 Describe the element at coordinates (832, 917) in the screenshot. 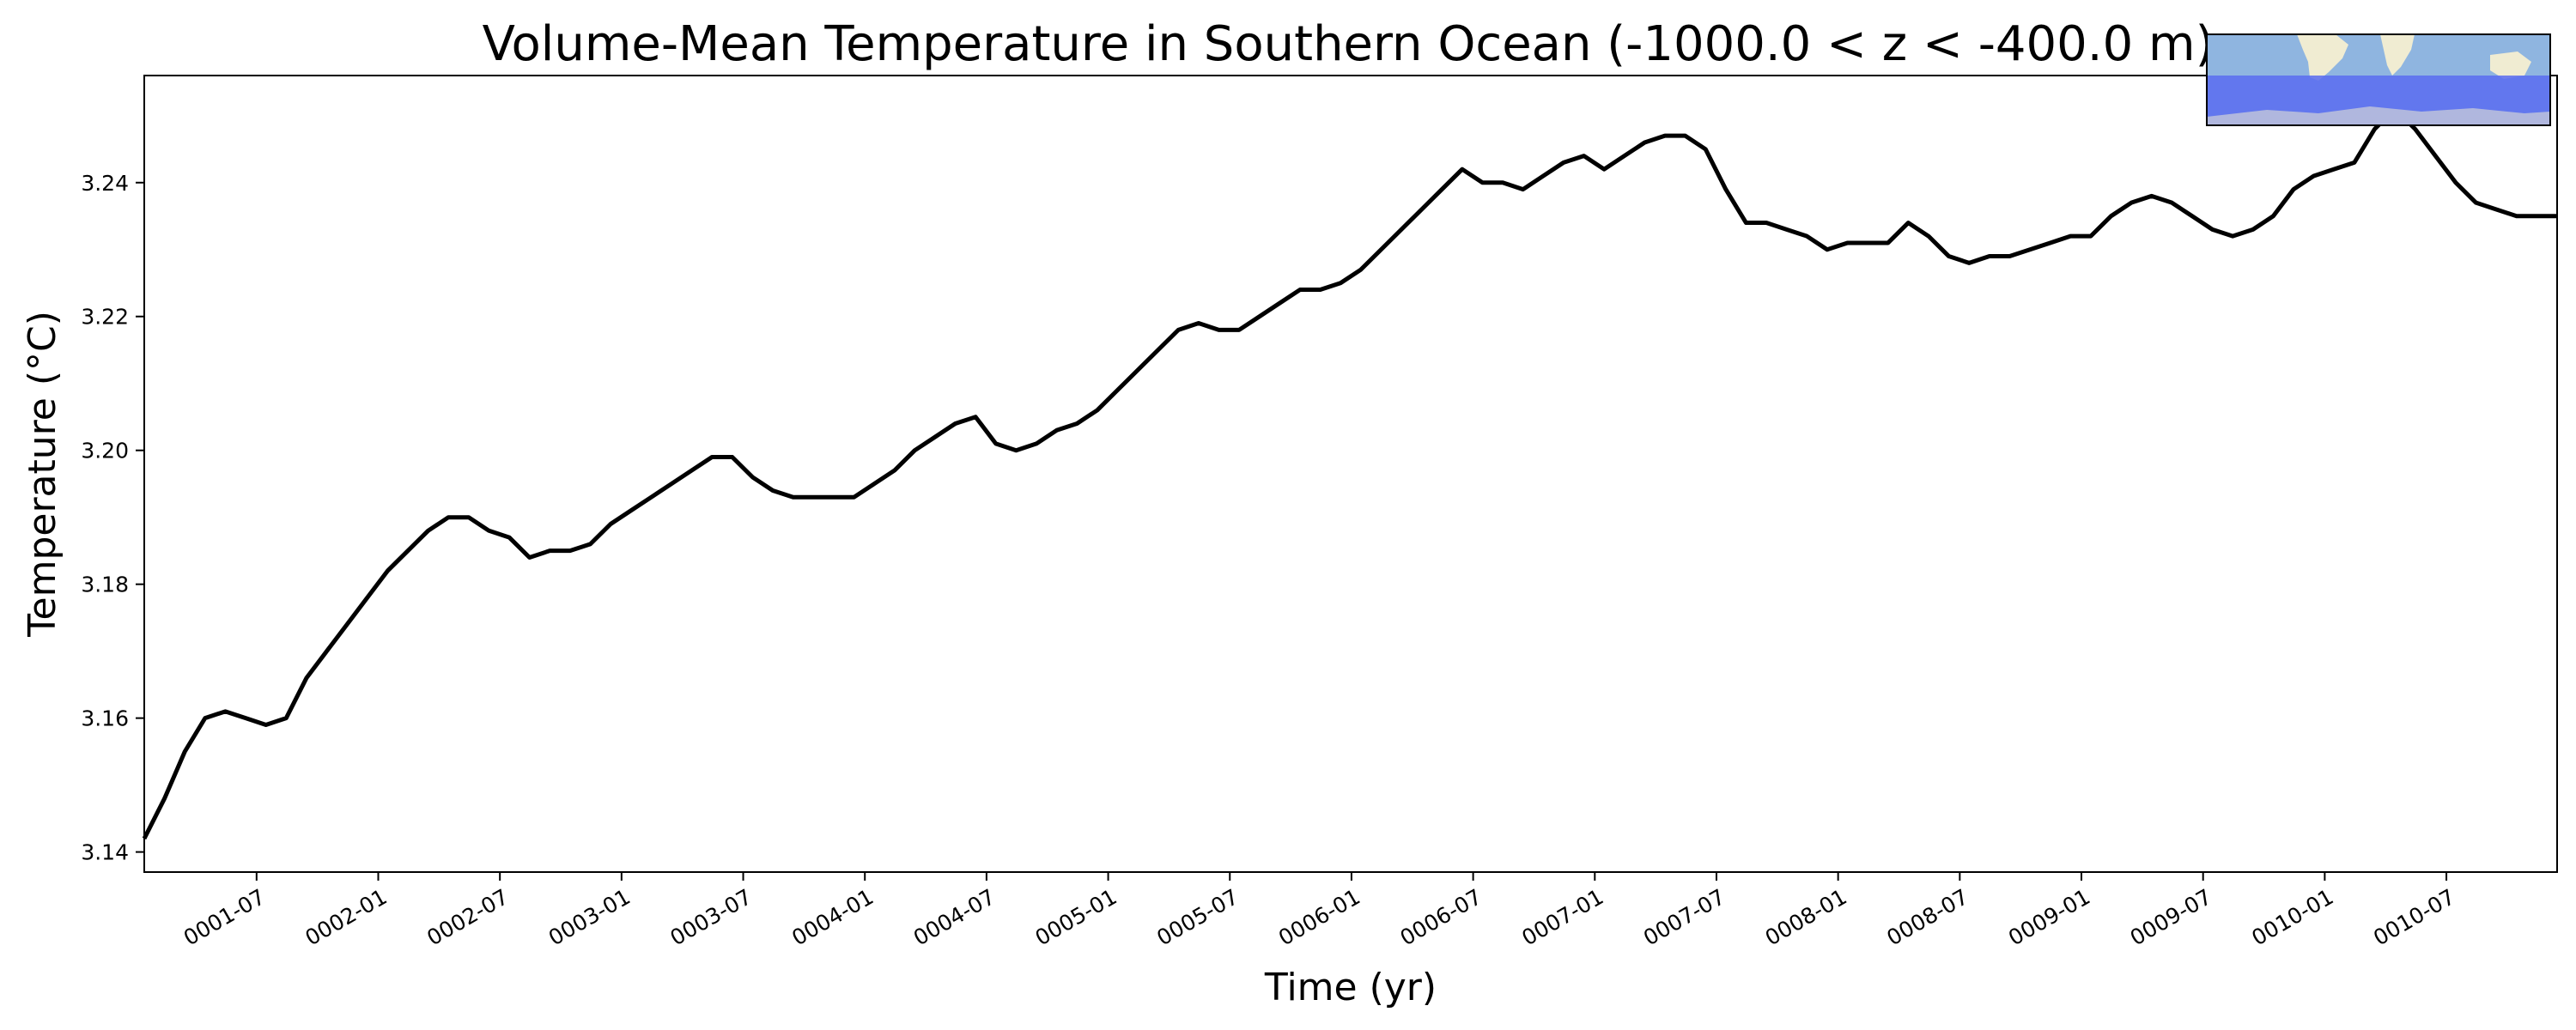

I see `x-tick-label: 0004-01` at that location.